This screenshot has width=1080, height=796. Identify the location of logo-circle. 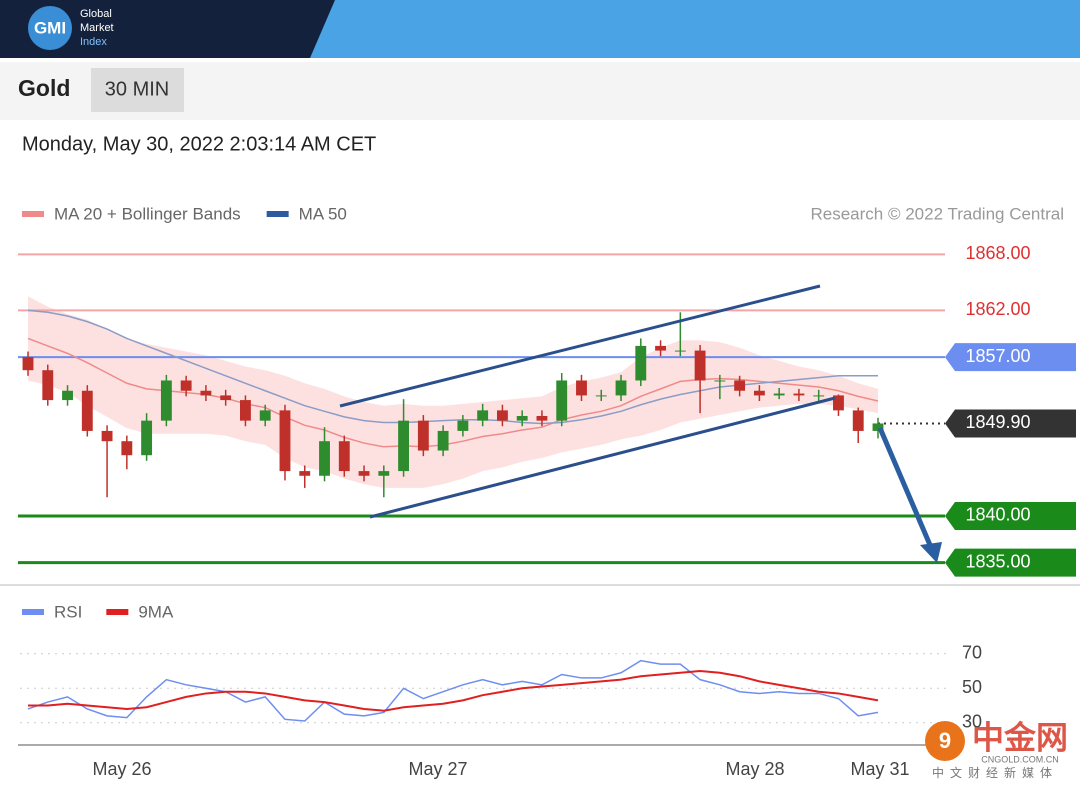
(50, 28).